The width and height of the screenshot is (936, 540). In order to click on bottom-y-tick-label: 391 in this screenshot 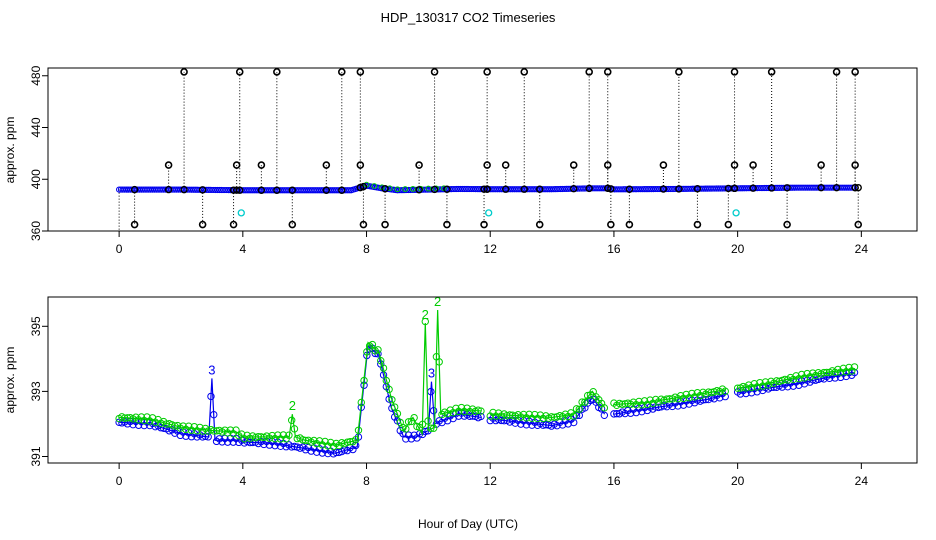, I will do `click(36, 456)`.